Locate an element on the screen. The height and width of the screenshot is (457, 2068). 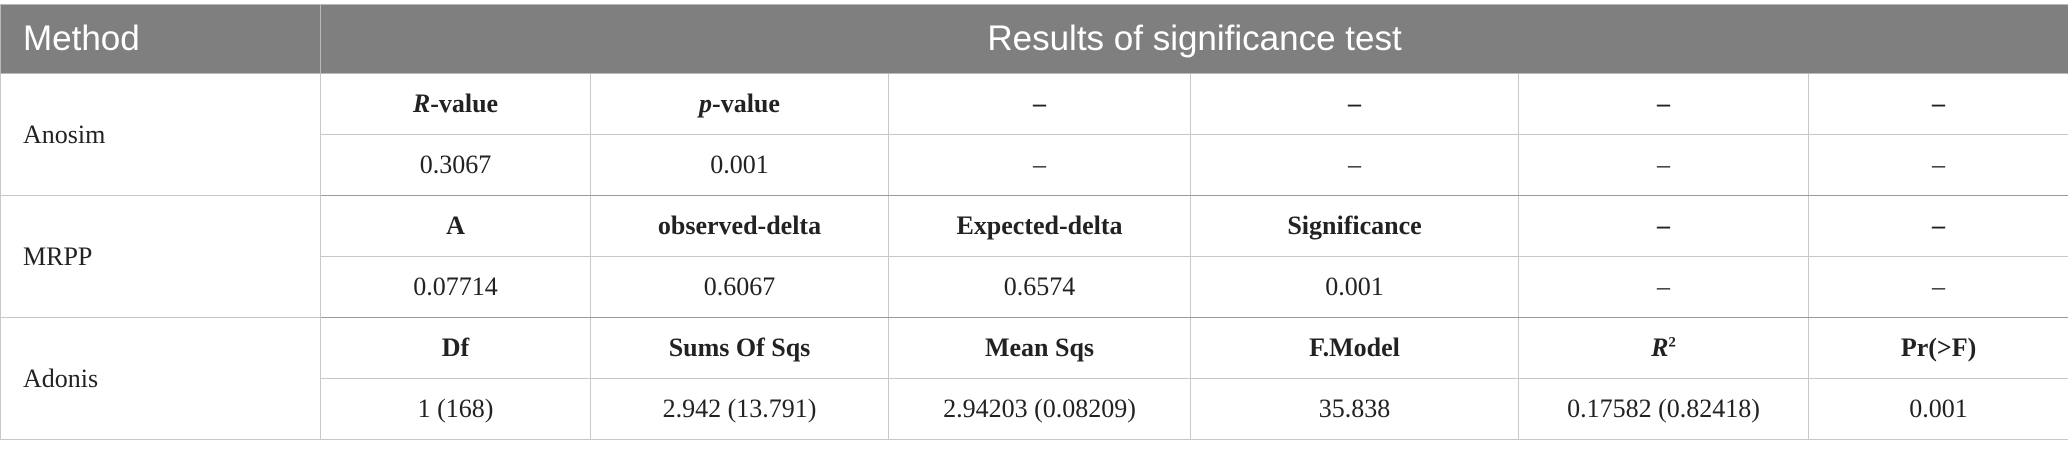
anosim-r-value-header: R-value is located at coordinates (455, 104).